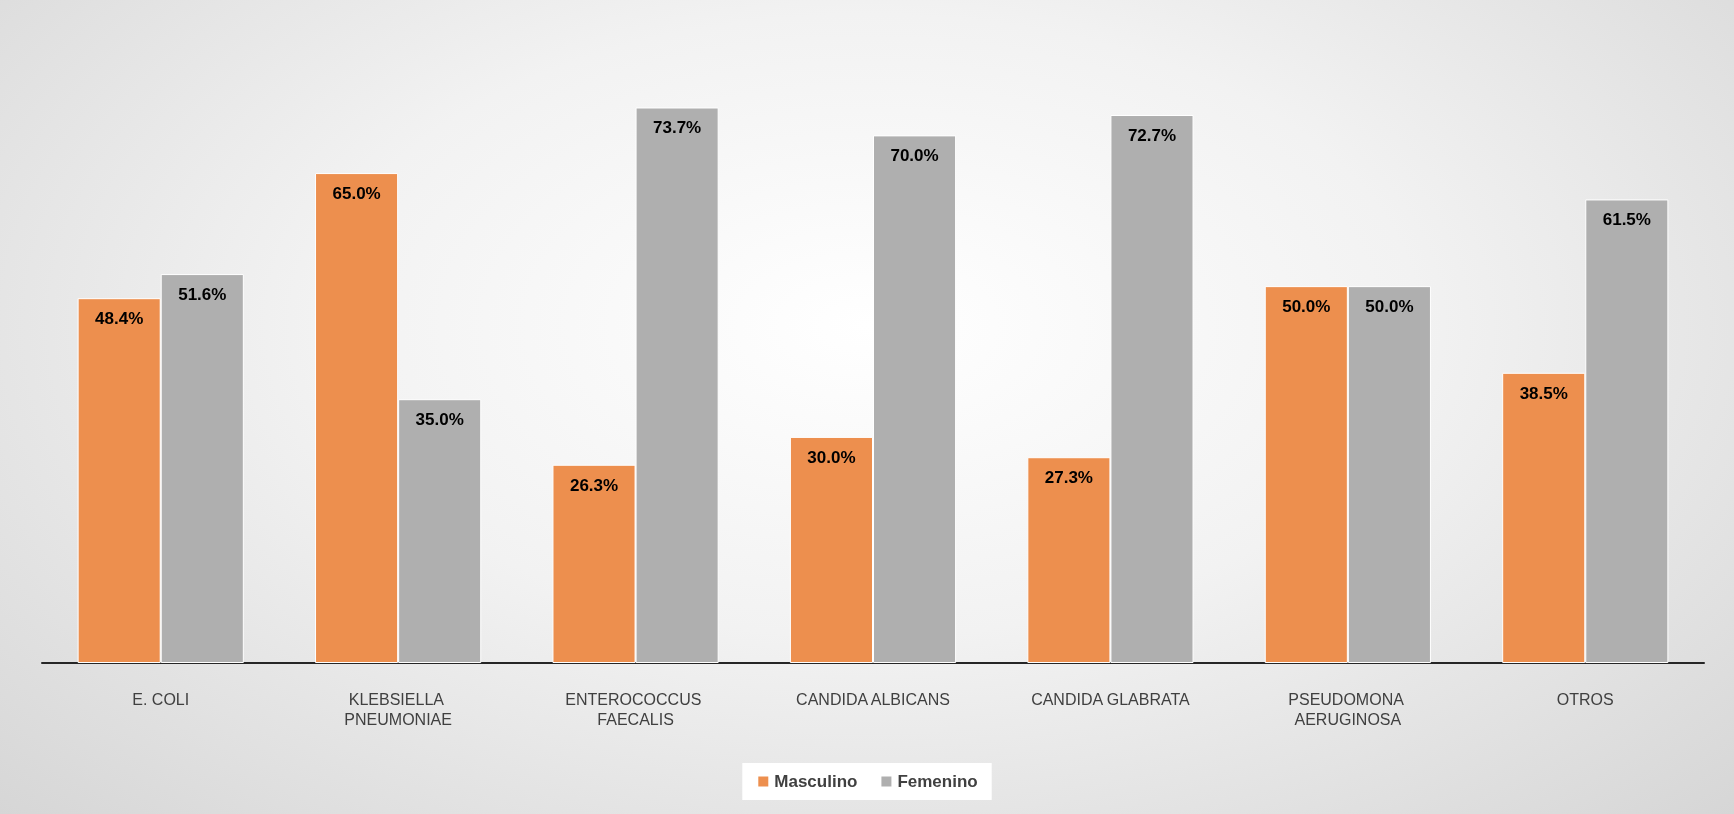 Image resolution: width=1734 pixels, height=814 pixels. Describe the element at coordinates (635, 709) in the screenshot. I see `x-tick-label: ENTEROCOCCUS FAECALIS` at that location.